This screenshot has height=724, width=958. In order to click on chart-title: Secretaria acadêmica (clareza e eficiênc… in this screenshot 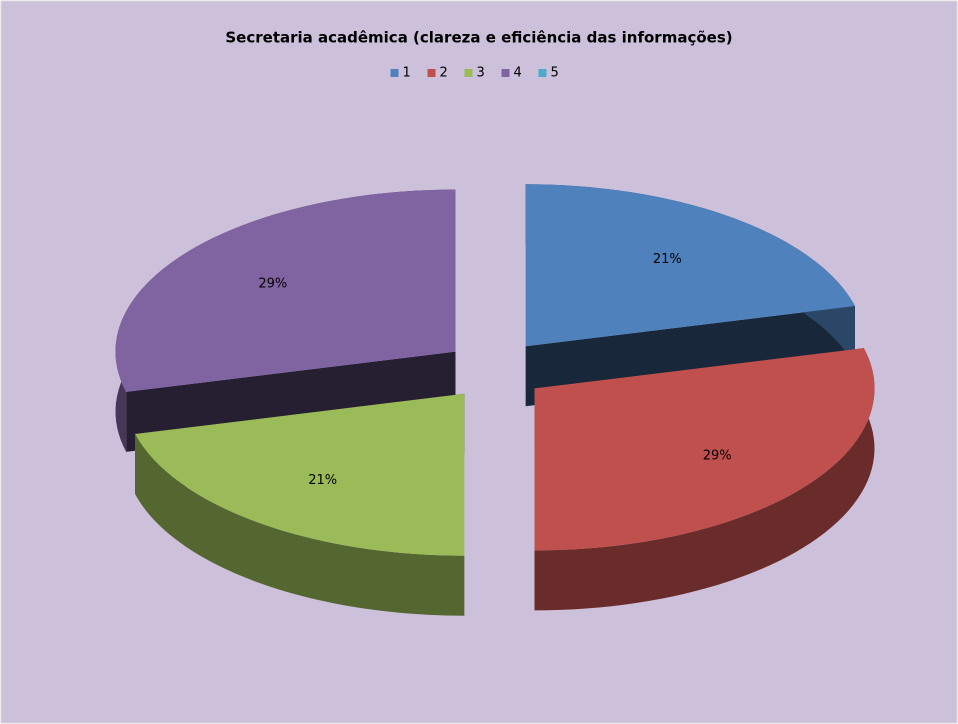, I will do `click(478, 38)`.